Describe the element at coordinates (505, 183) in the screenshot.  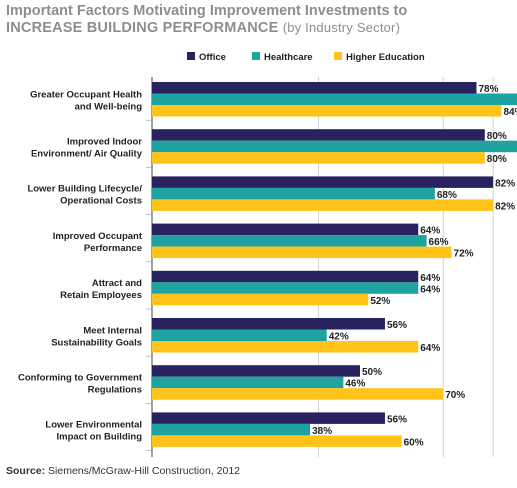
I see `data-label-office: 82%` at that location.